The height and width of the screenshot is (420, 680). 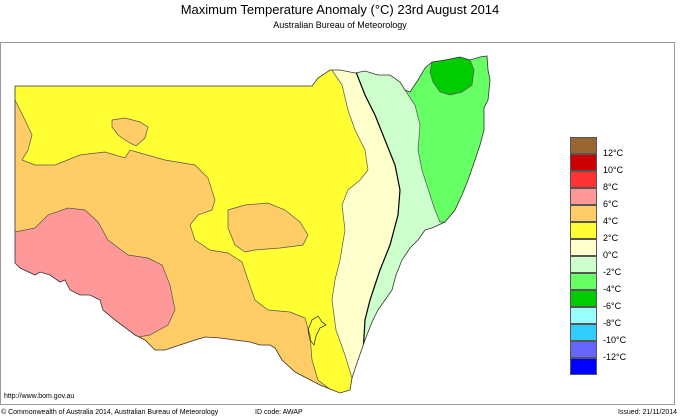 I want to click on issued-date: Issued: 21/11/2014, so click(x=647, y=412).